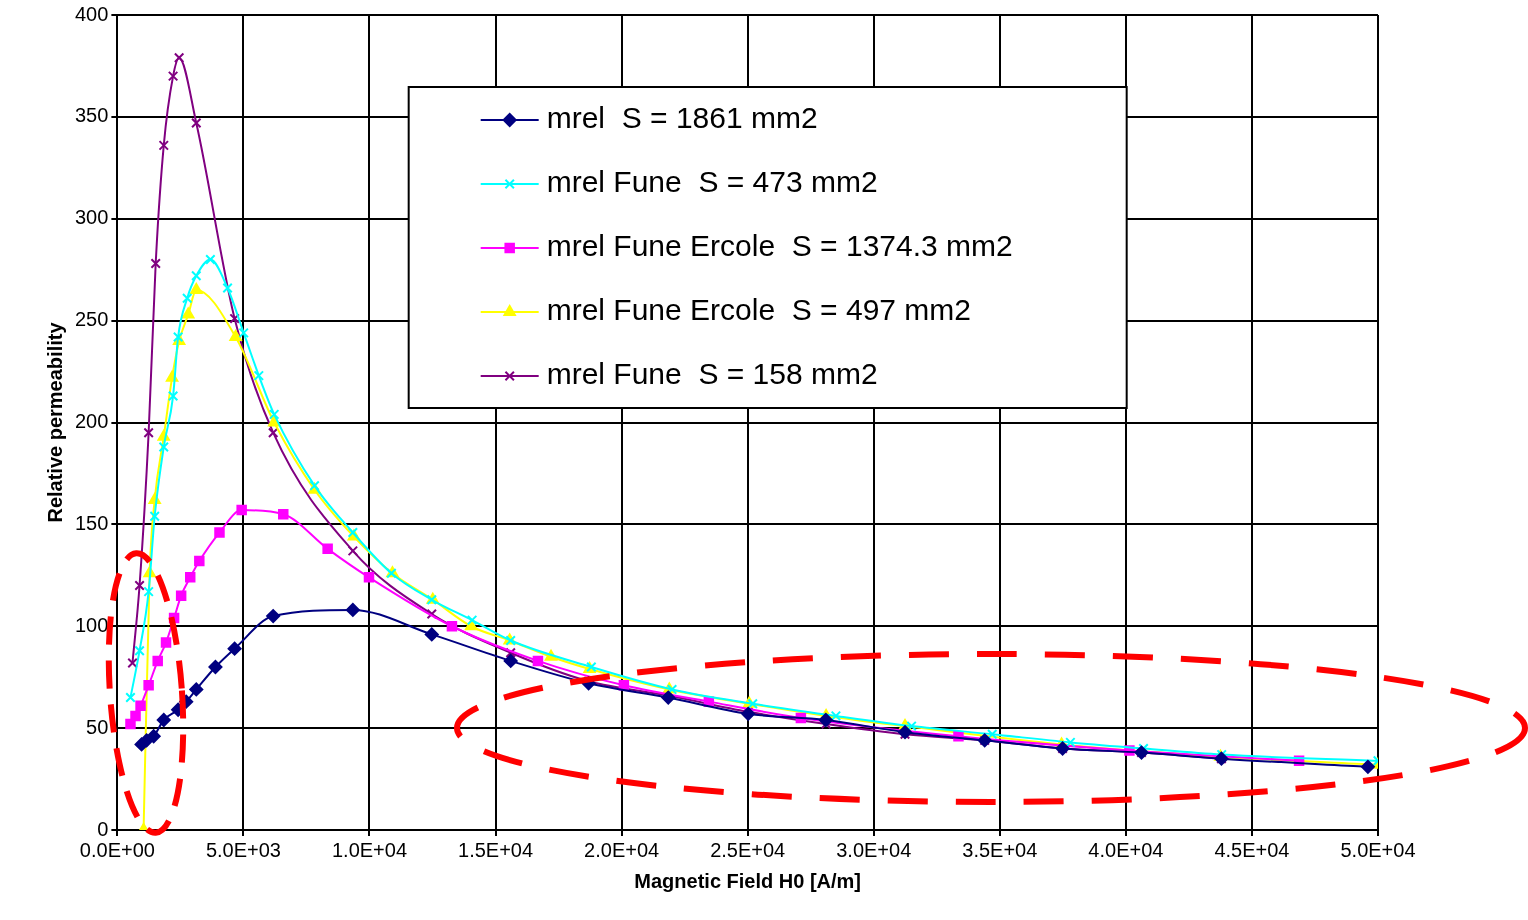 The width and height of the screenshot is (1528, 920). I want to click on x-tick-label: 3.5E+04, so click(1000, 849).